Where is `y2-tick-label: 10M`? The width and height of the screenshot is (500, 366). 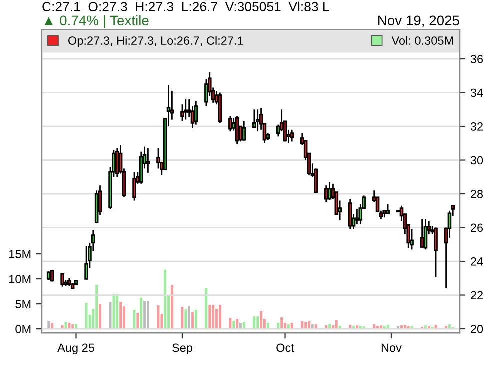
y2-tick-label: 10M is located at coordinates (20, 279).